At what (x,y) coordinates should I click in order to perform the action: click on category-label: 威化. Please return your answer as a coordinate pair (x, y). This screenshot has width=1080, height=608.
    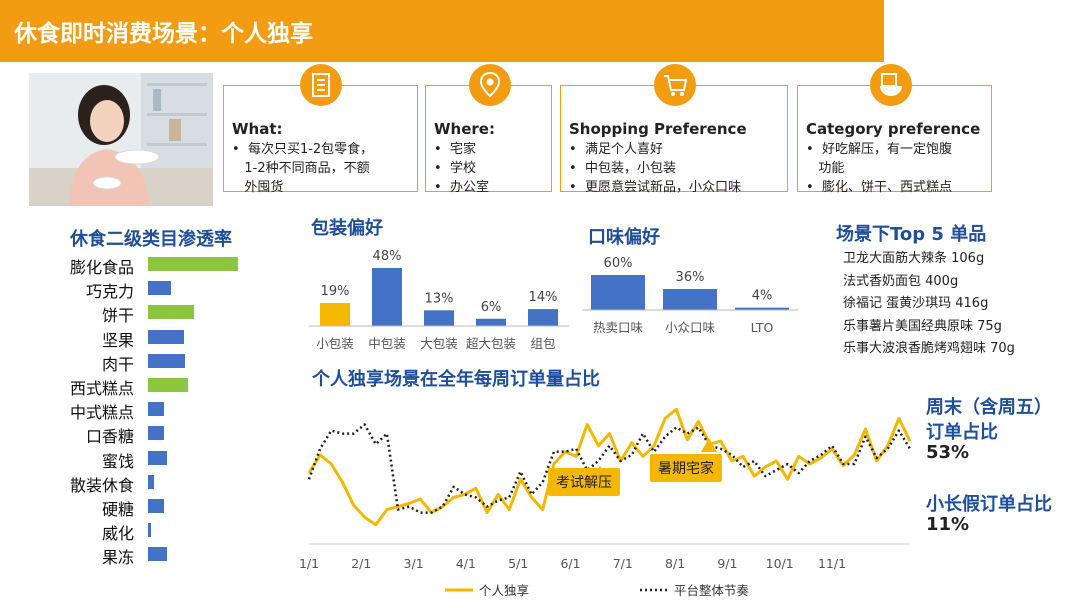
    Looking at the image, I should click on (117, 534).